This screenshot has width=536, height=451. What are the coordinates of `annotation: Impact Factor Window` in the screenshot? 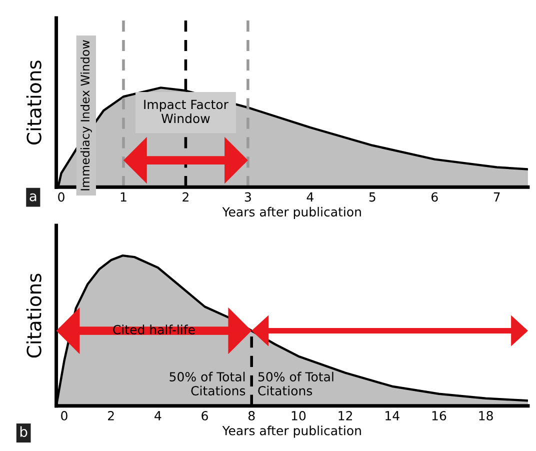 It's located at (186, 112).